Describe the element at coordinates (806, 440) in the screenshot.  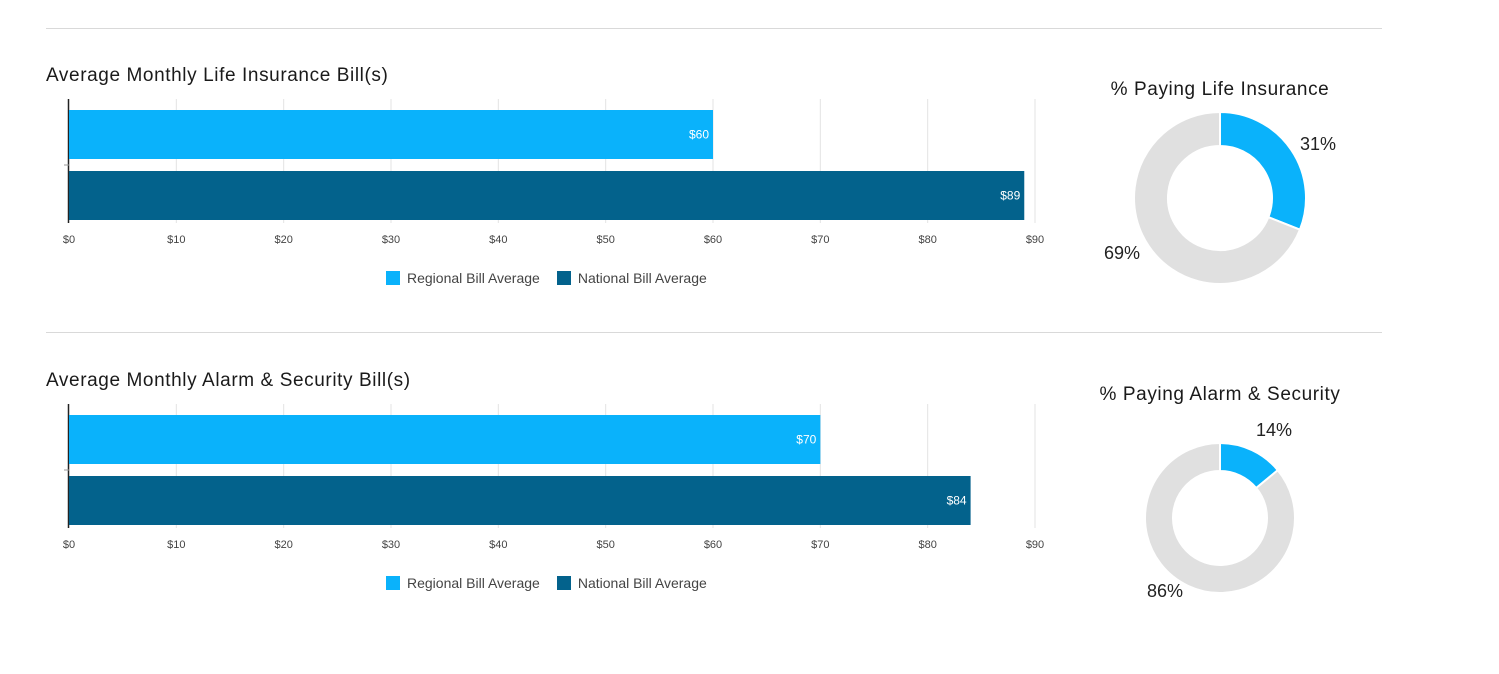
I see `bar-value-label: $70` at that location.